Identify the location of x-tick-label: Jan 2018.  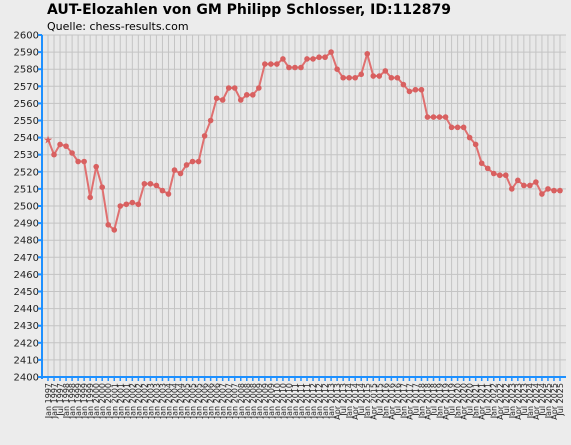
(421, 401).